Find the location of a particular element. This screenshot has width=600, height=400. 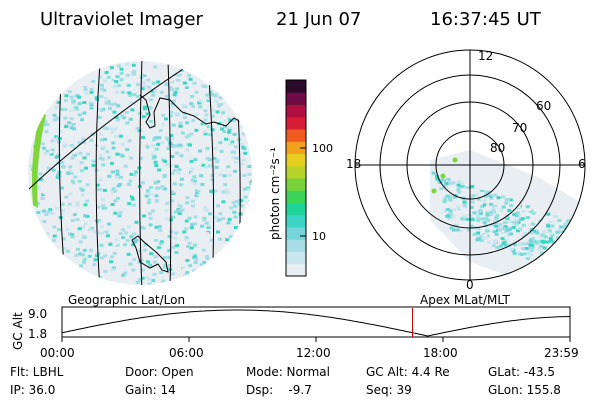

mlt-label-0: 0 is located at coordinates (470, 285).